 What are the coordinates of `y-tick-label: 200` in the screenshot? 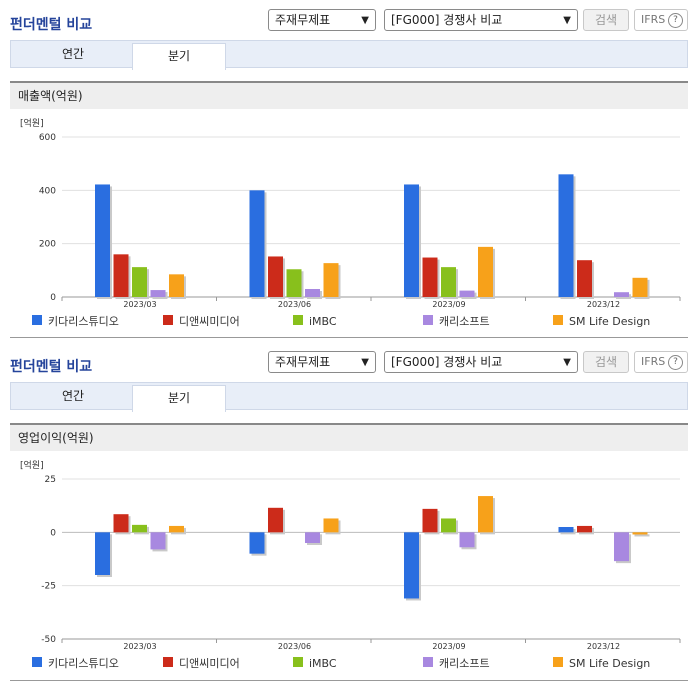 It's located at (47, 245).